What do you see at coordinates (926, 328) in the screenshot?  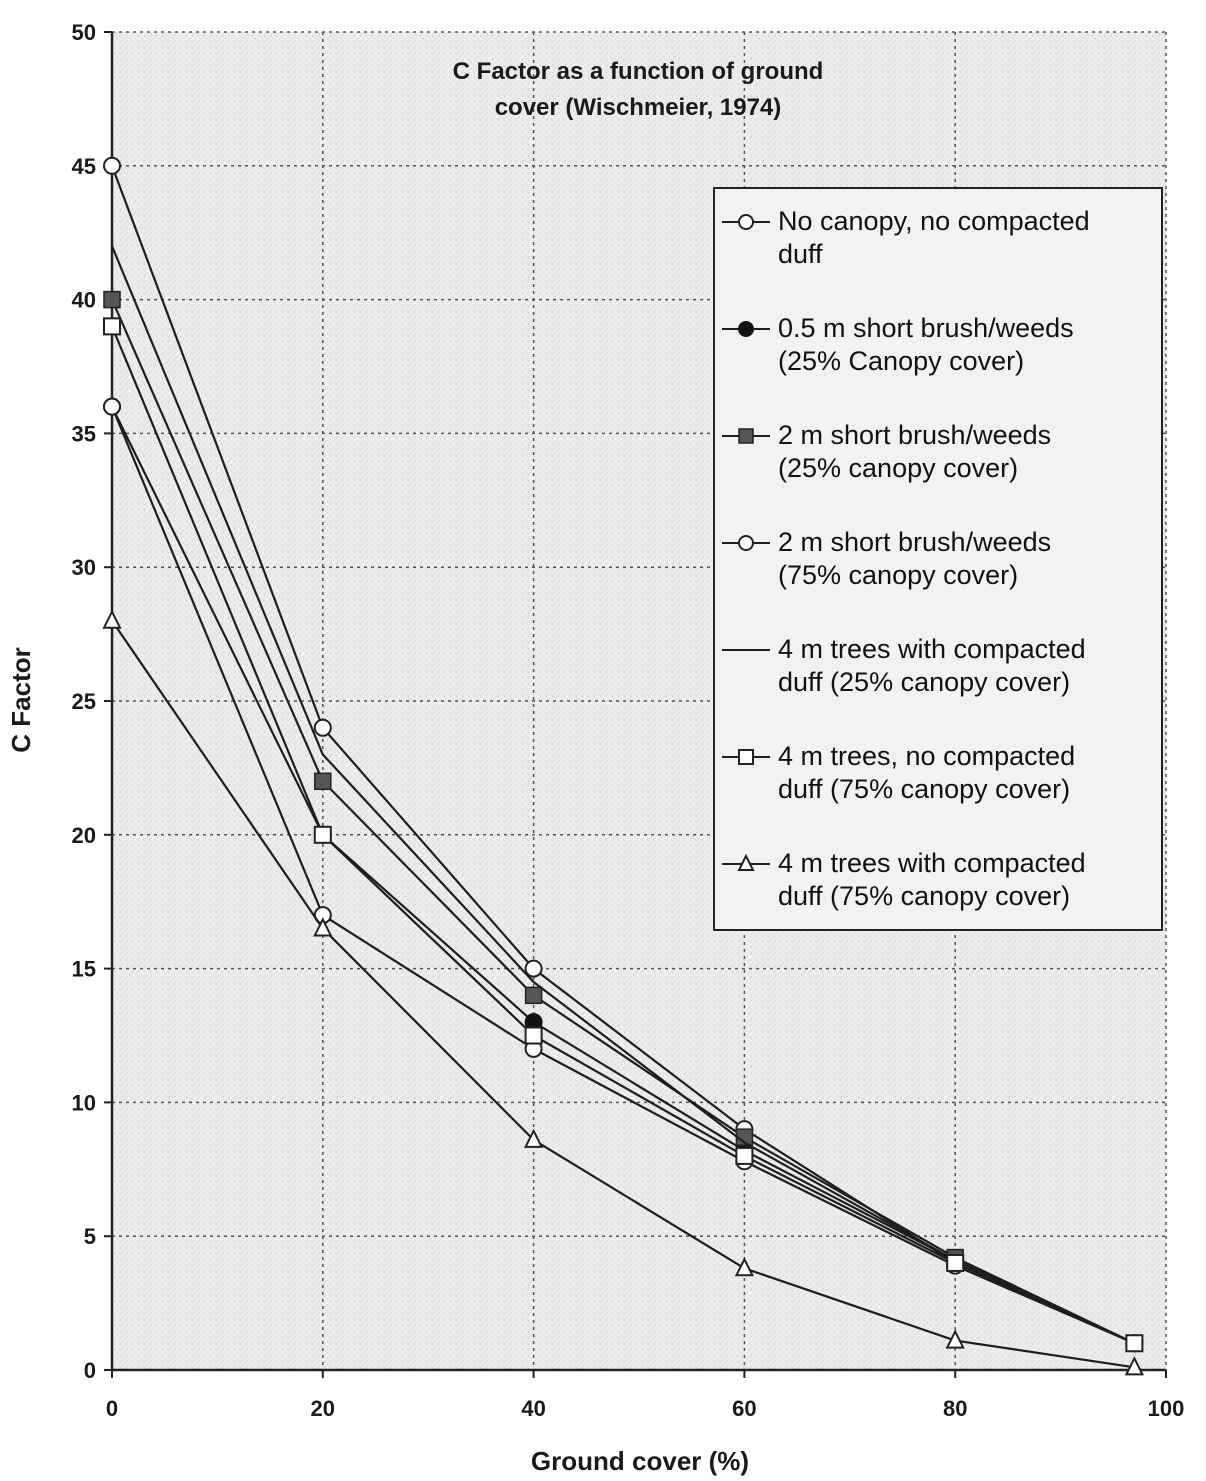 I see `legend-label: 0.5 m short brush/weeds` at bounding box center [926, 328].